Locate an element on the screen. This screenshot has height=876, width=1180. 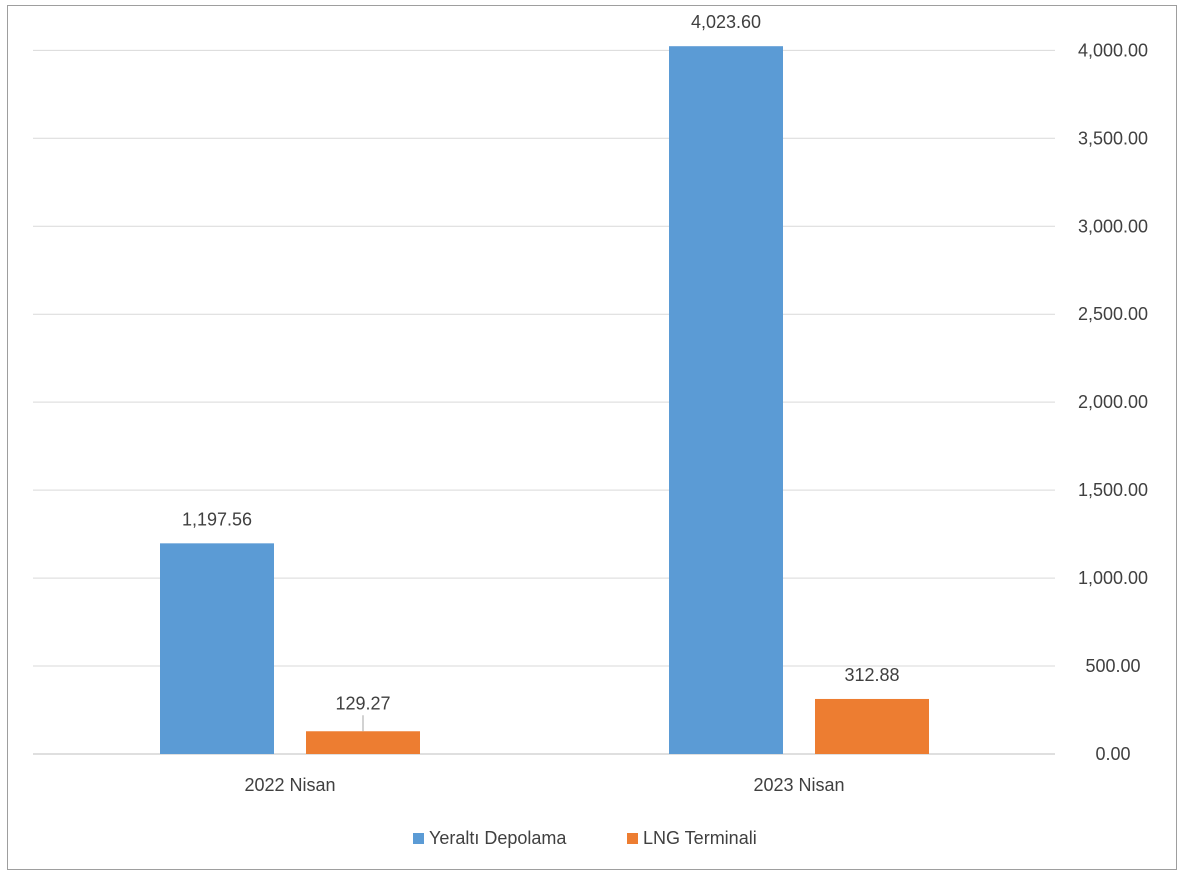
y-tick-label: 1,500.00 is located at coordinates (1113, 490).